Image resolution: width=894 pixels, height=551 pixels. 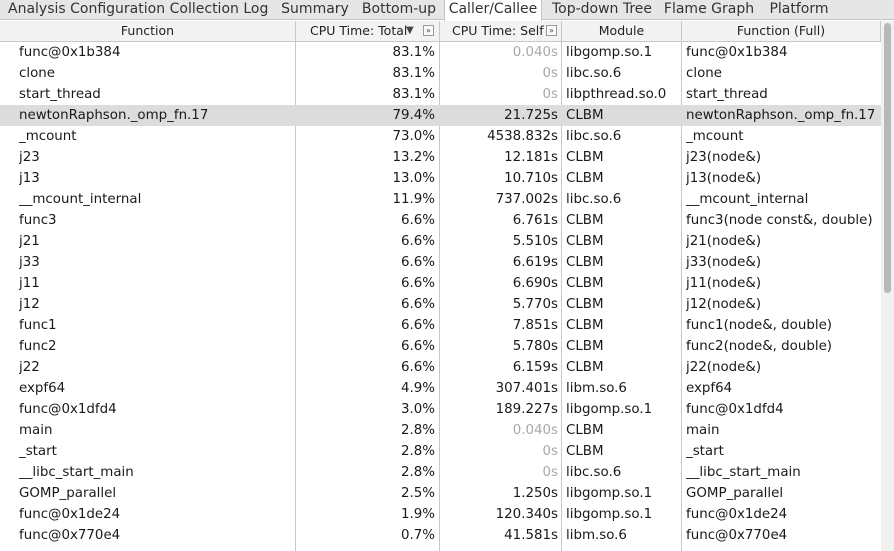 I want to click on module-cell: libm.so.6, so click(x=596, y=535).